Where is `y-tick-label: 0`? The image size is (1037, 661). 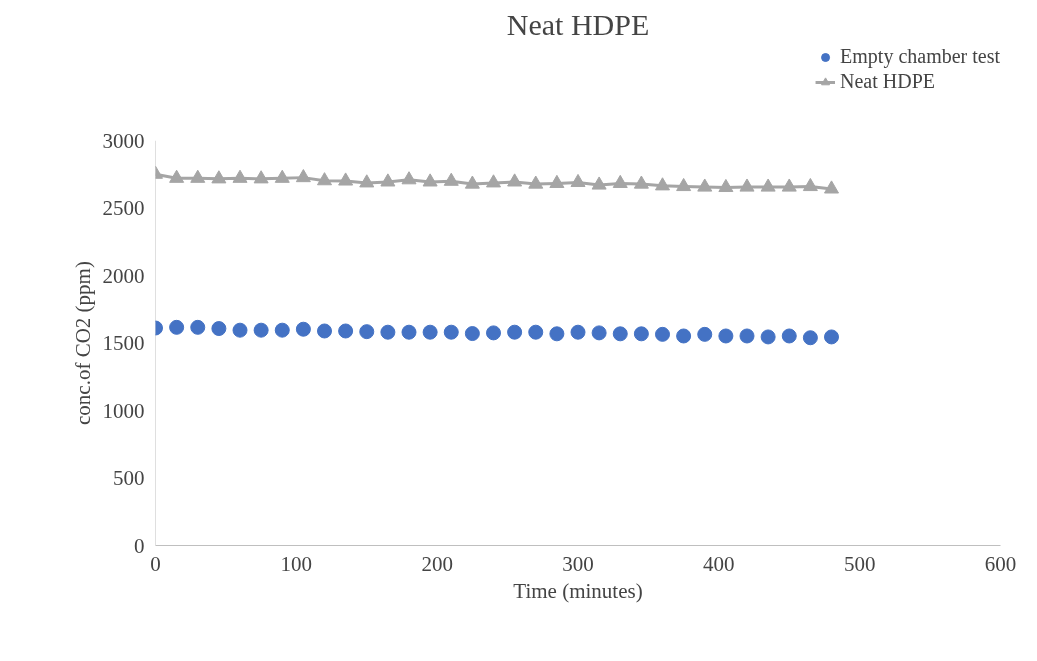 y-tick-label: 0 is located at coordinates (139, 545).